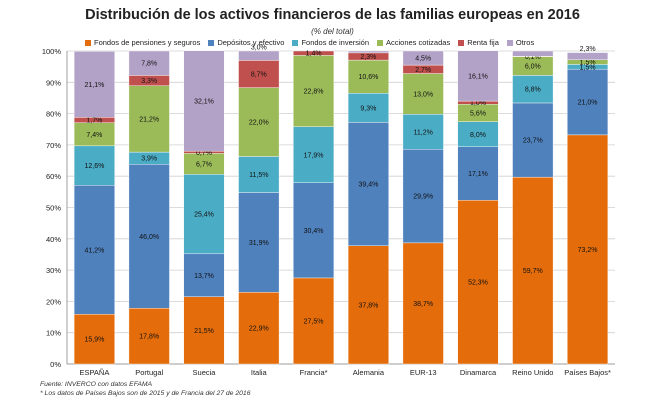 This screenshot has width=665, height=410. I want to click on legend-label: Depósitos y efectivo, so click(251, 42).